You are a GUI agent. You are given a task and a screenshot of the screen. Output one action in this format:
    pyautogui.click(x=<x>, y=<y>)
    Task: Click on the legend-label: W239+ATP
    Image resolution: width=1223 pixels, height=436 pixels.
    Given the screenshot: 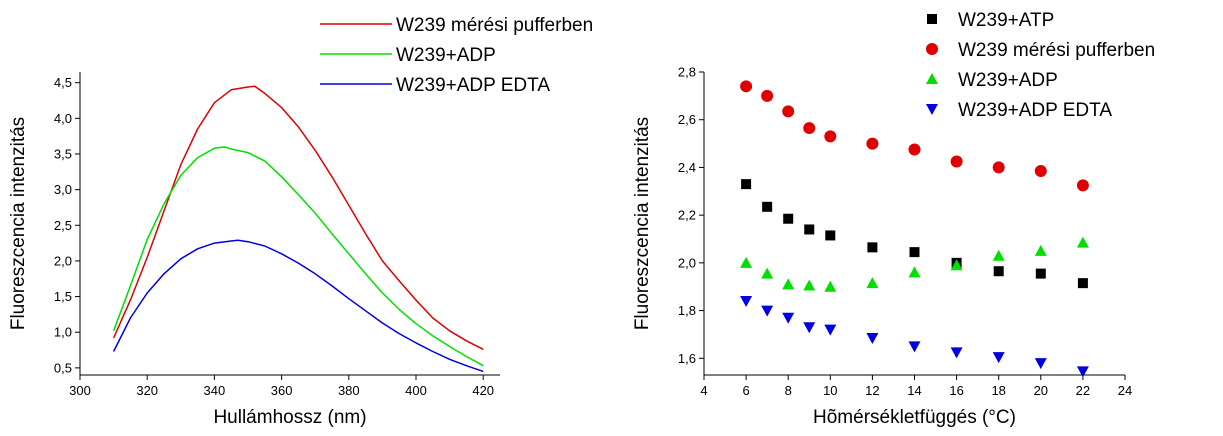 What is the action you would take?
    pyautogui.click(x=1006, y=20)
    